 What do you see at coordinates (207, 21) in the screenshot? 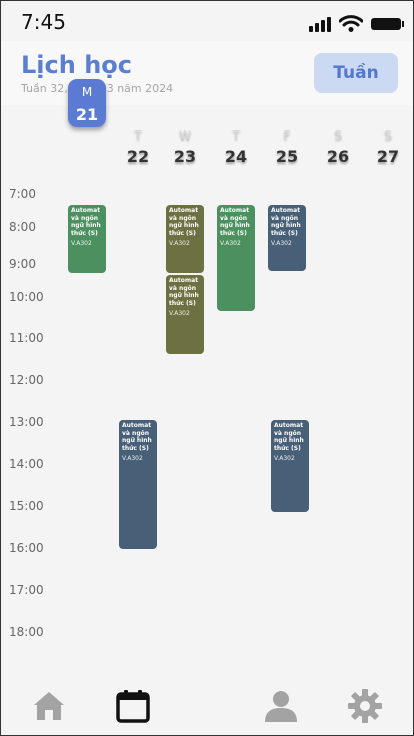
I see `status-bar: 7:45` at bounding box center [207, 21].